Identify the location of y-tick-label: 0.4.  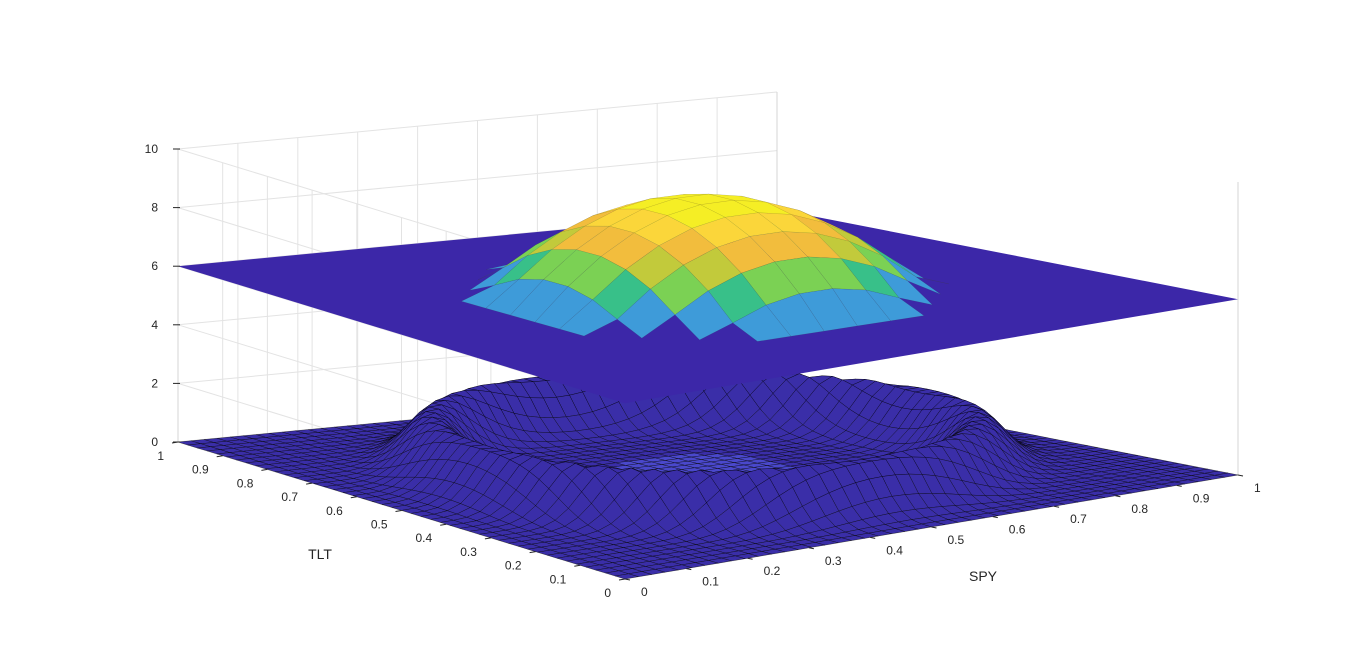
(424, 538).